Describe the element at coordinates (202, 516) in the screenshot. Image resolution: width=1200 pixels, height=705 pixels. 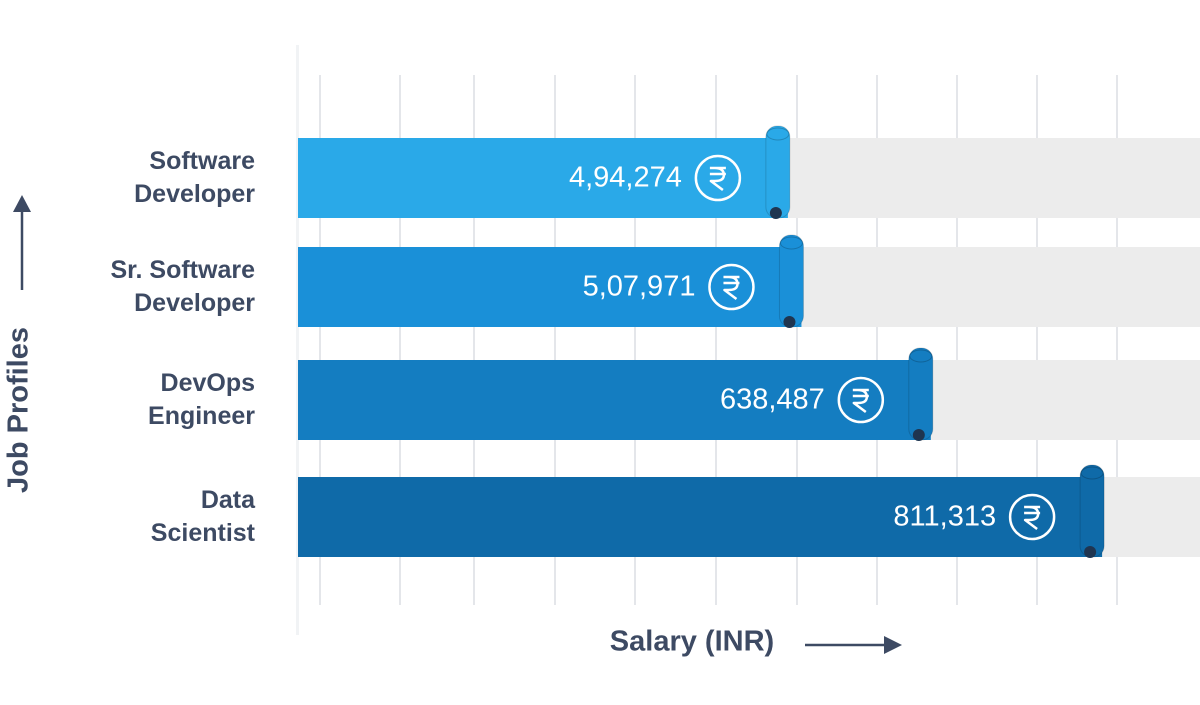
I see `category-label: Data Scientist` at that location.